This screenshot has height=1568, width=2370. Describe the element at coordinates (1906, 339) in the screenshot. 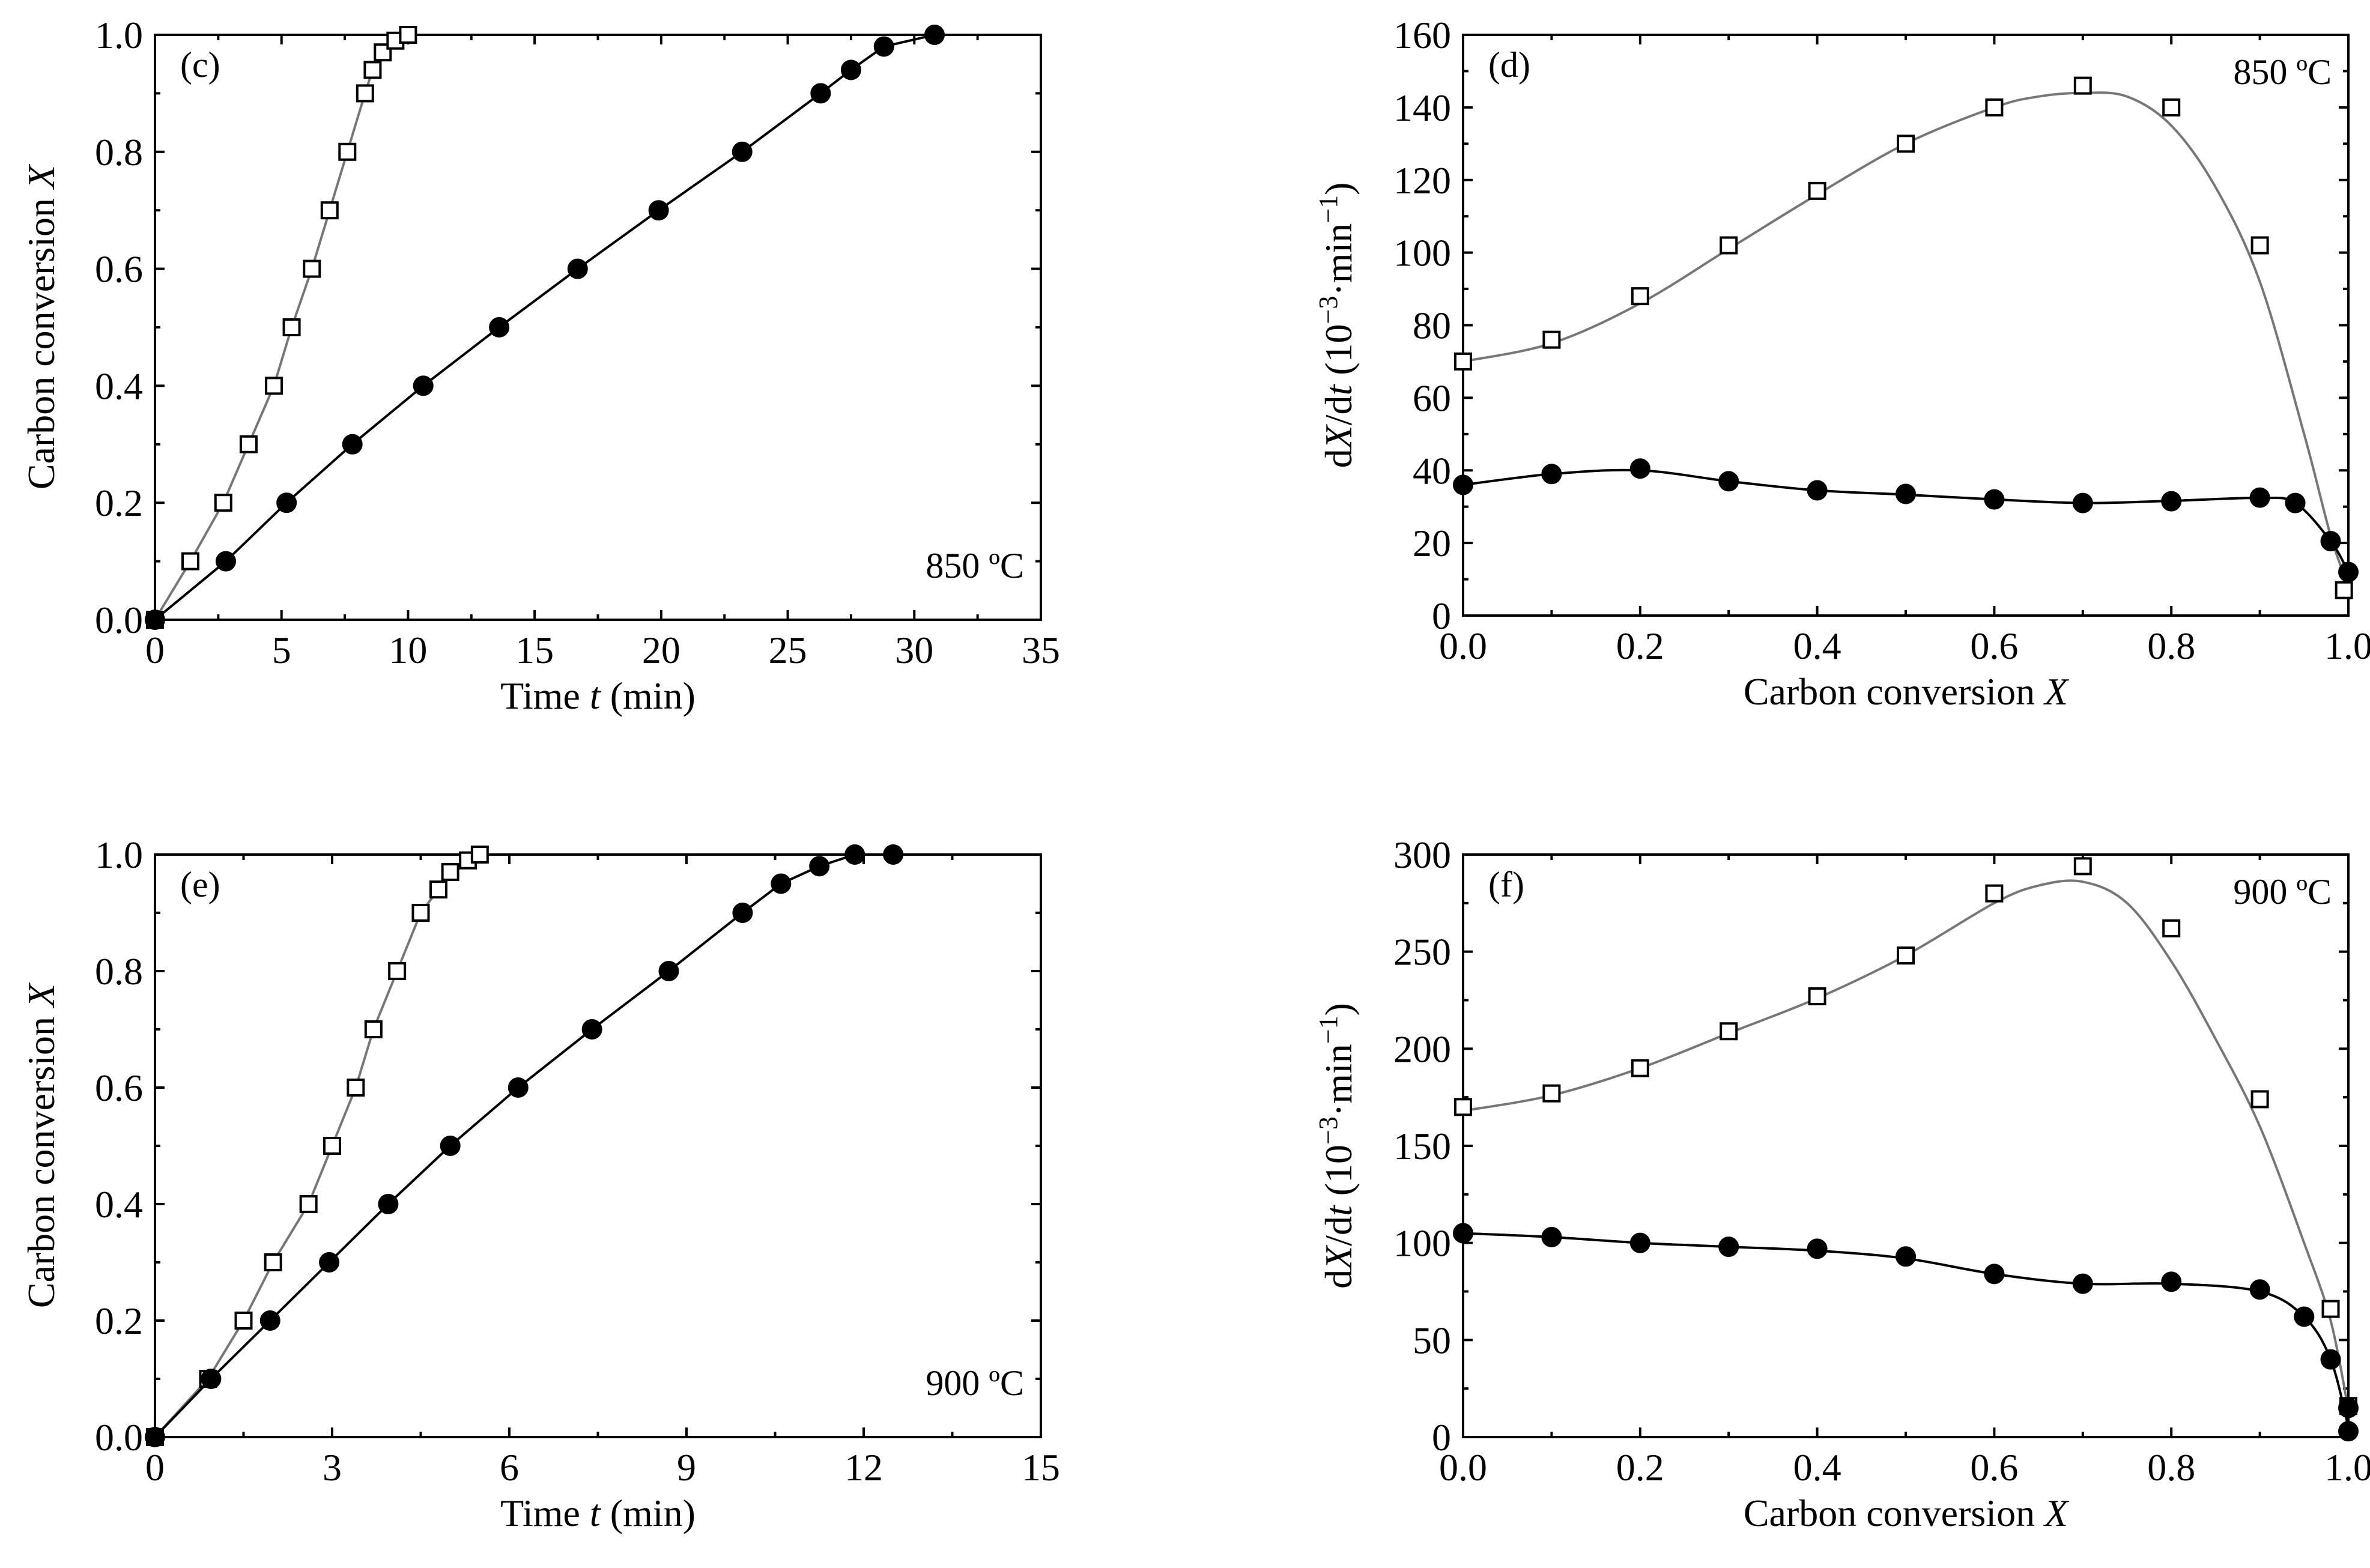

I see `series-line-open-squares` at that location.